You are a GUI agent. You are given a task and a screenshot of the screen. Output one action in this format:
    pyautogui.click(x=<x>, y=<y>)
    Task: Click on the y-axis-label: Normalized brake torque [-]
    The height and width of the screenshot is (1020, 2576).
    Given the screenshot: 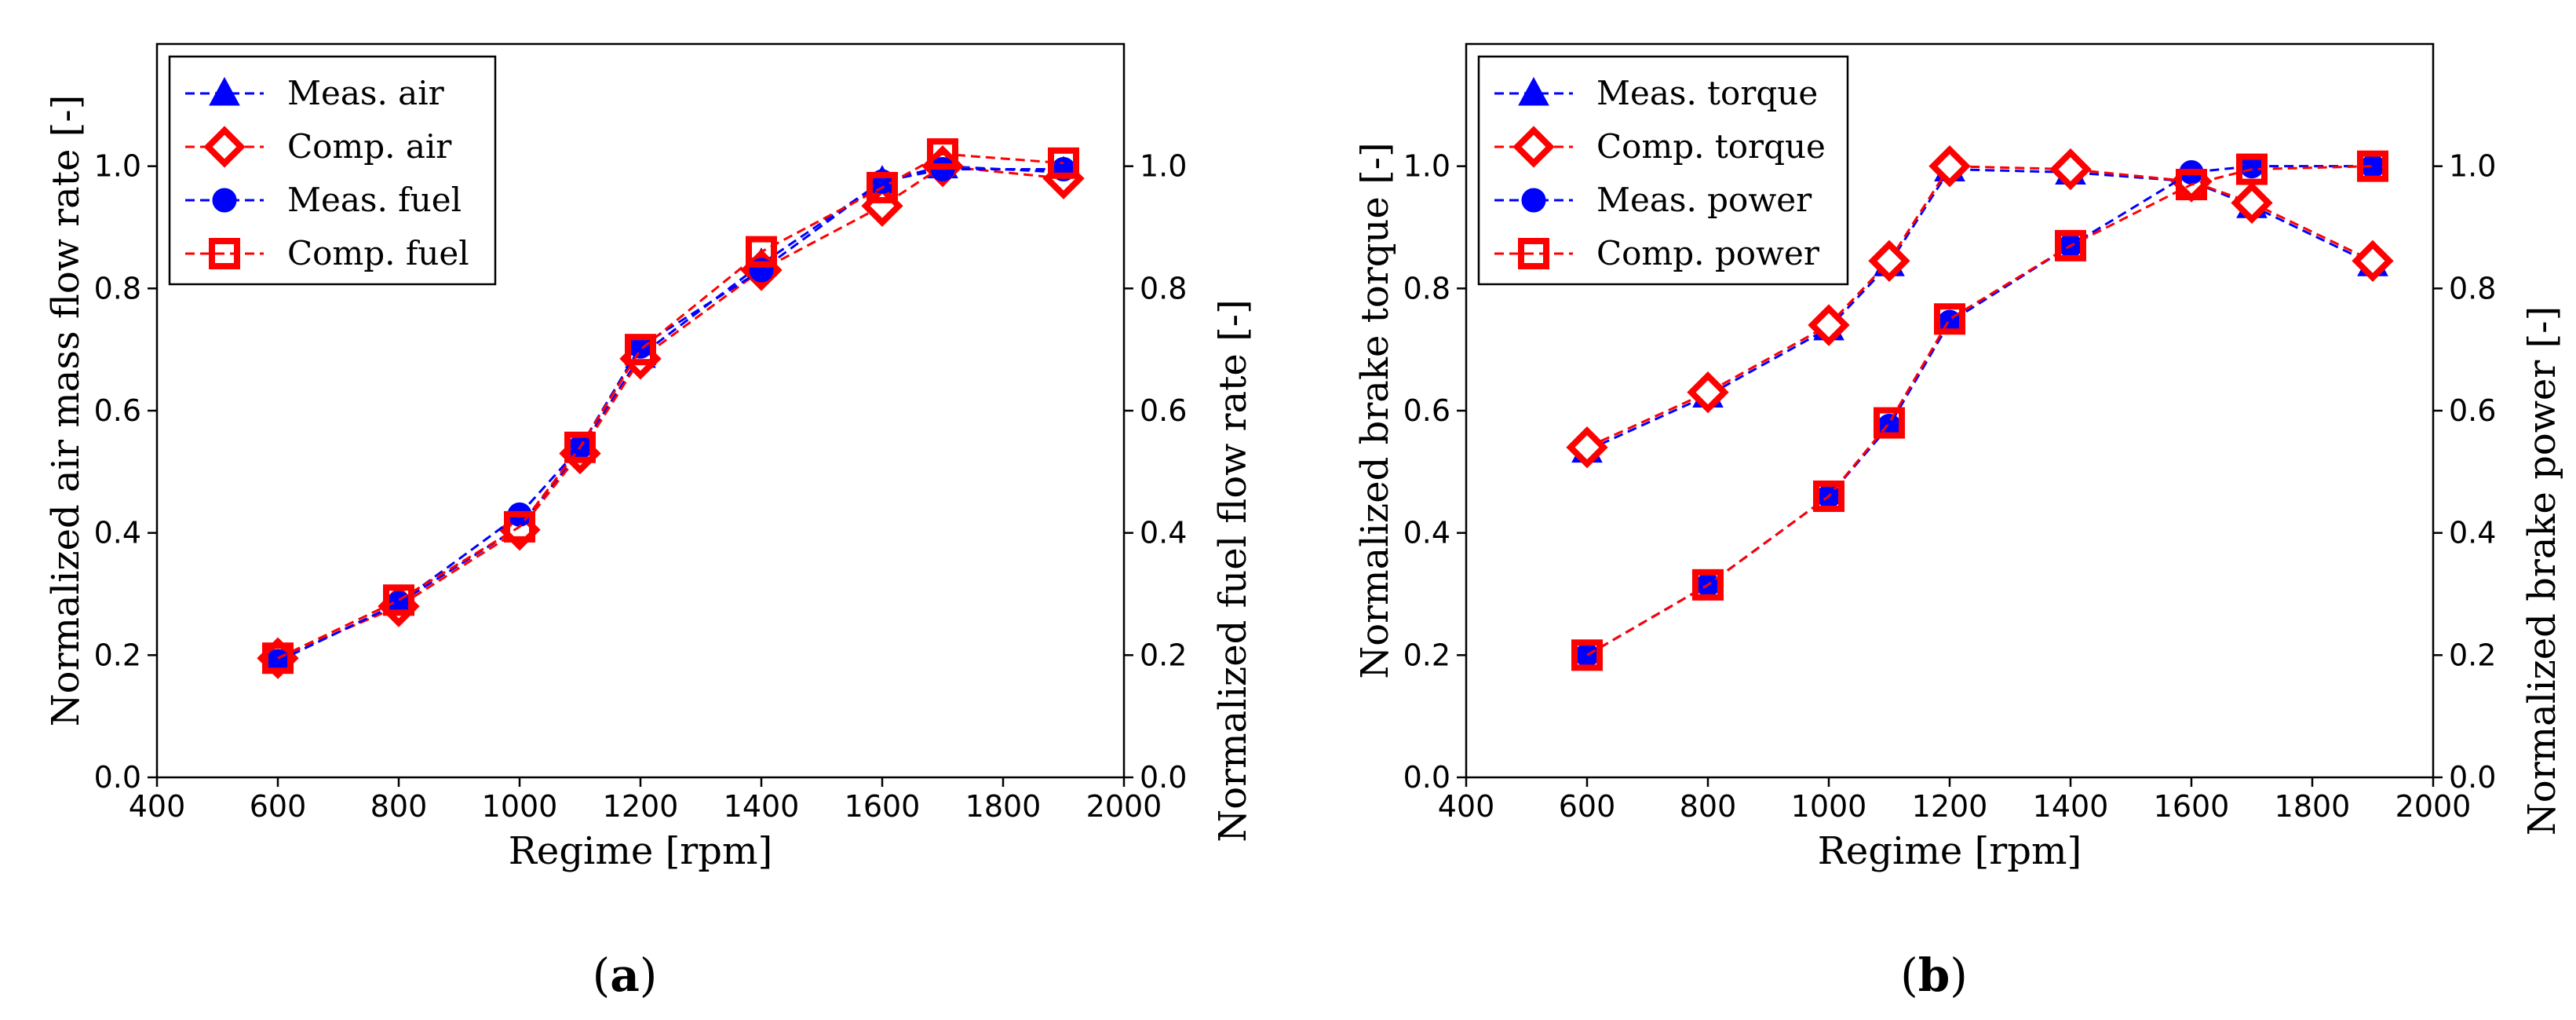 What is the action you would take?
    pyautogui.click(x=1375, y=410)
    